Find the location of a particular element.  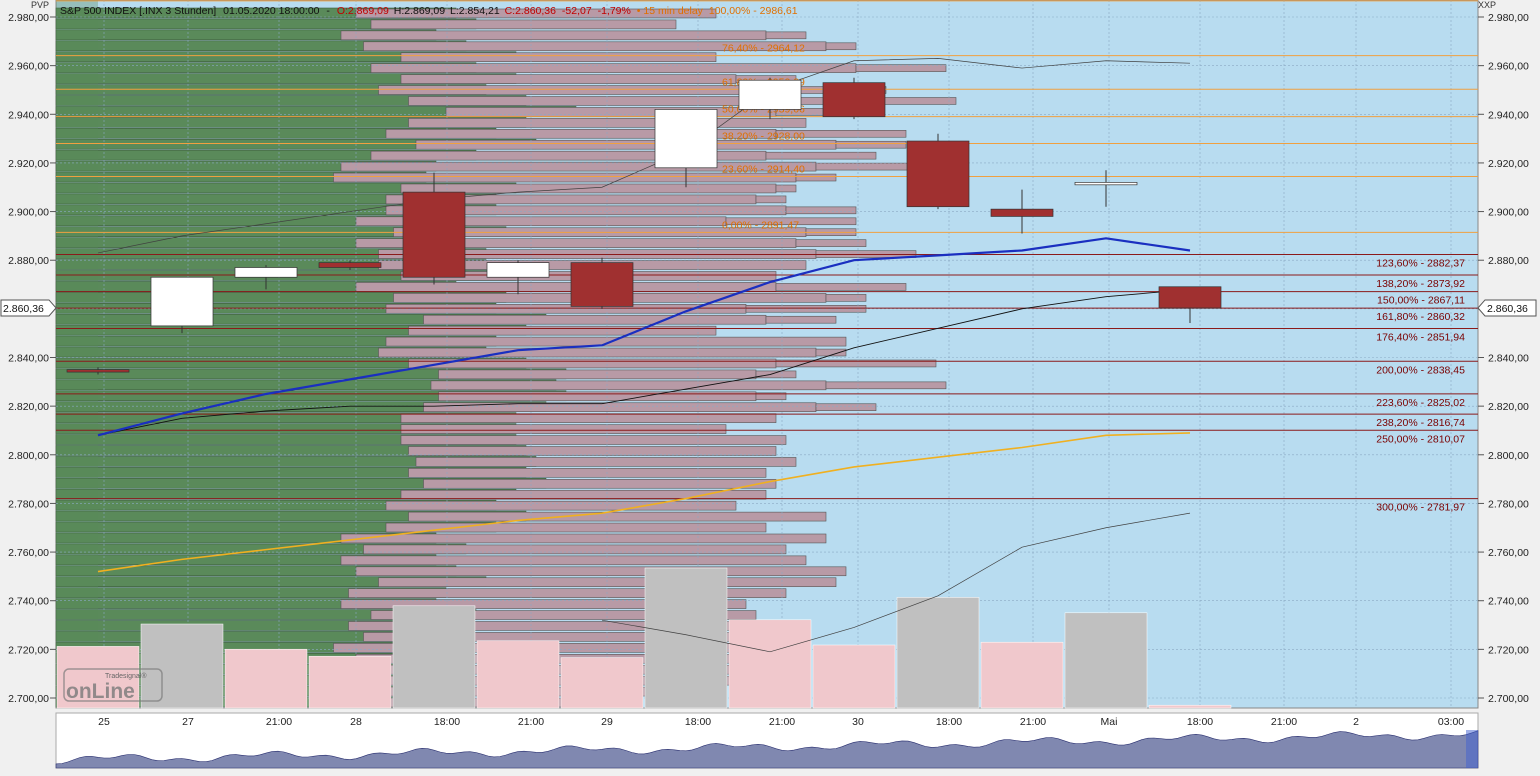

high-value: H:2.869,09 is located at coordinates (420, 11).